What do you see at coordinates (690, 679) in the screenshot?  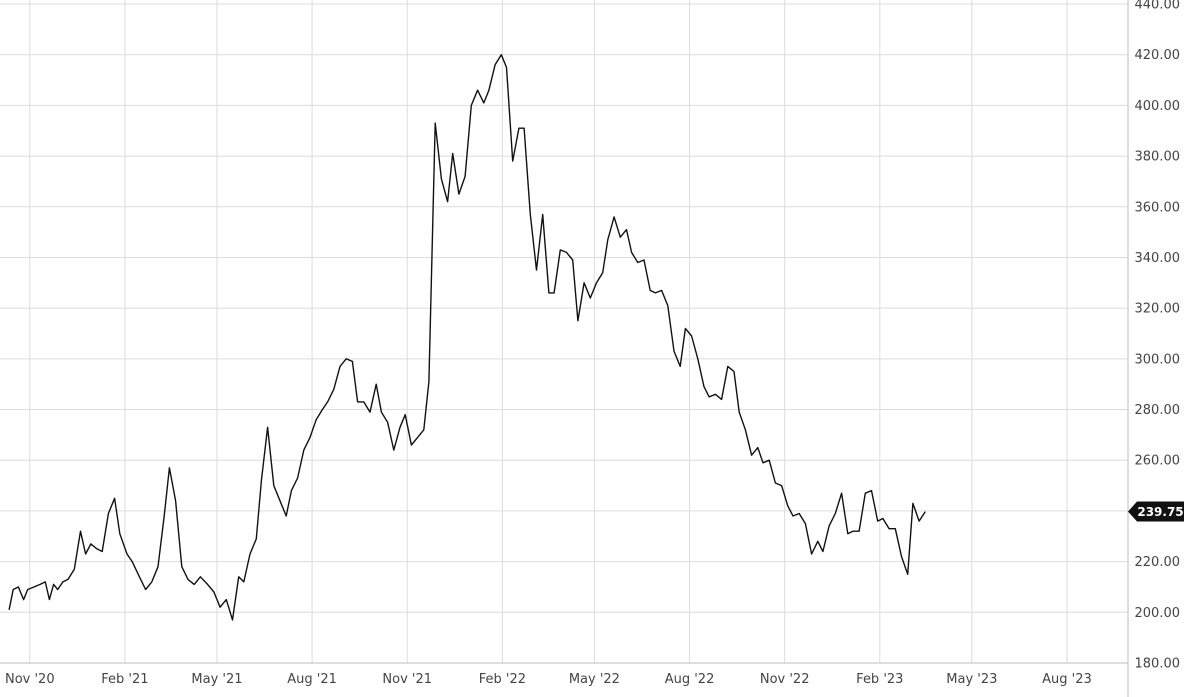 I see `x-tick-label: Aug '22` at bounding box center [690, 679].